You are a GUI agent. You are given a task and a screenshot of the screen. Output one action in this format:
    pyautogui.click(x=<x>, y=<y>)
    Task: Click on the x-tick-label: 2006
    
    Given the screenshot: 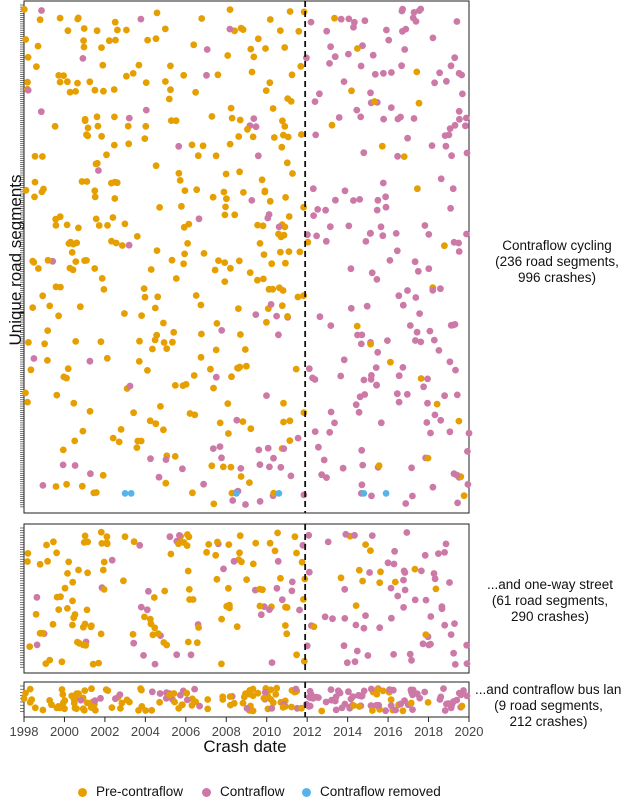 What is the action you would take?
    pyautogui.click(x=185, y=731)
    